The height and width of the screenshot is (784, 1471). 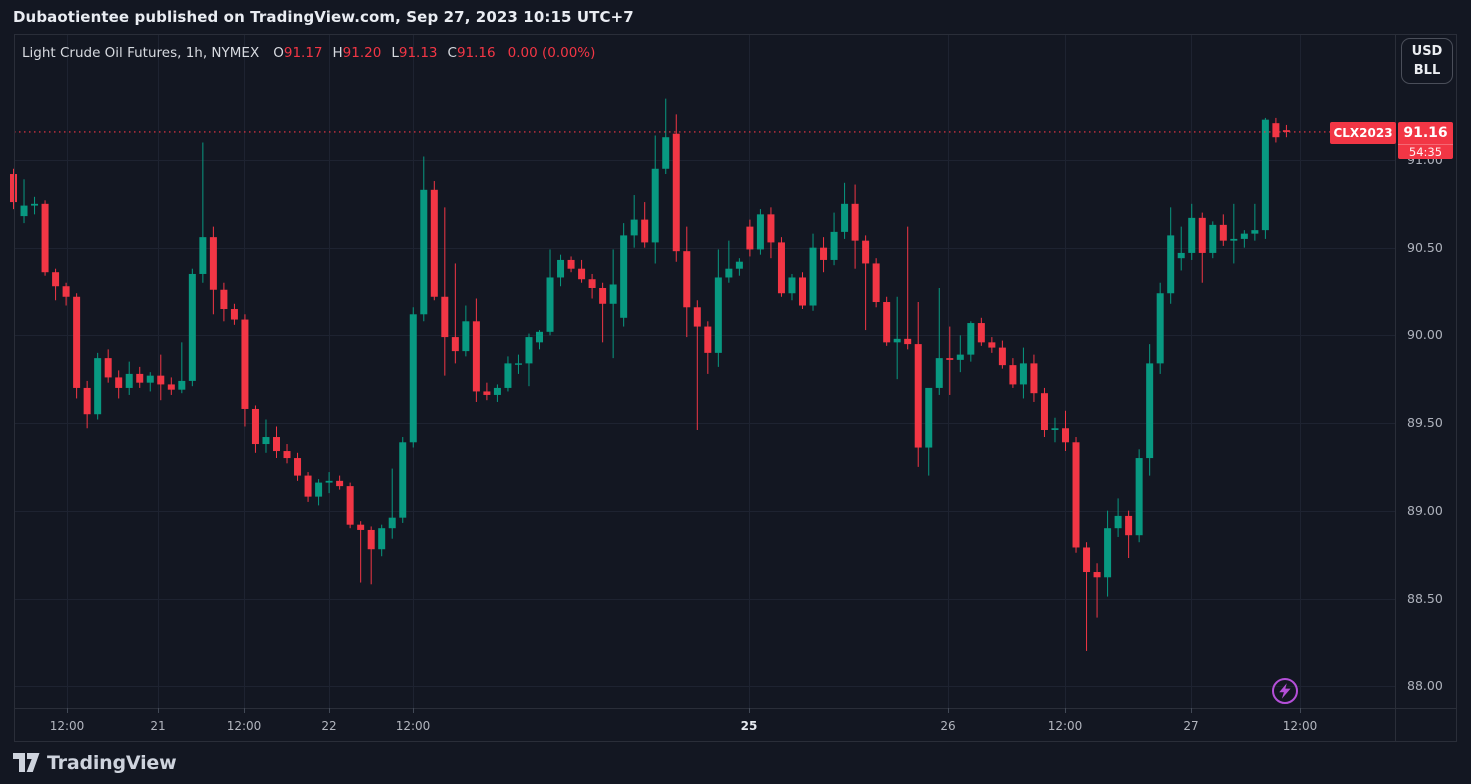 I want to click on bar-countdown: 54:35, so click(x=1425, y=151).